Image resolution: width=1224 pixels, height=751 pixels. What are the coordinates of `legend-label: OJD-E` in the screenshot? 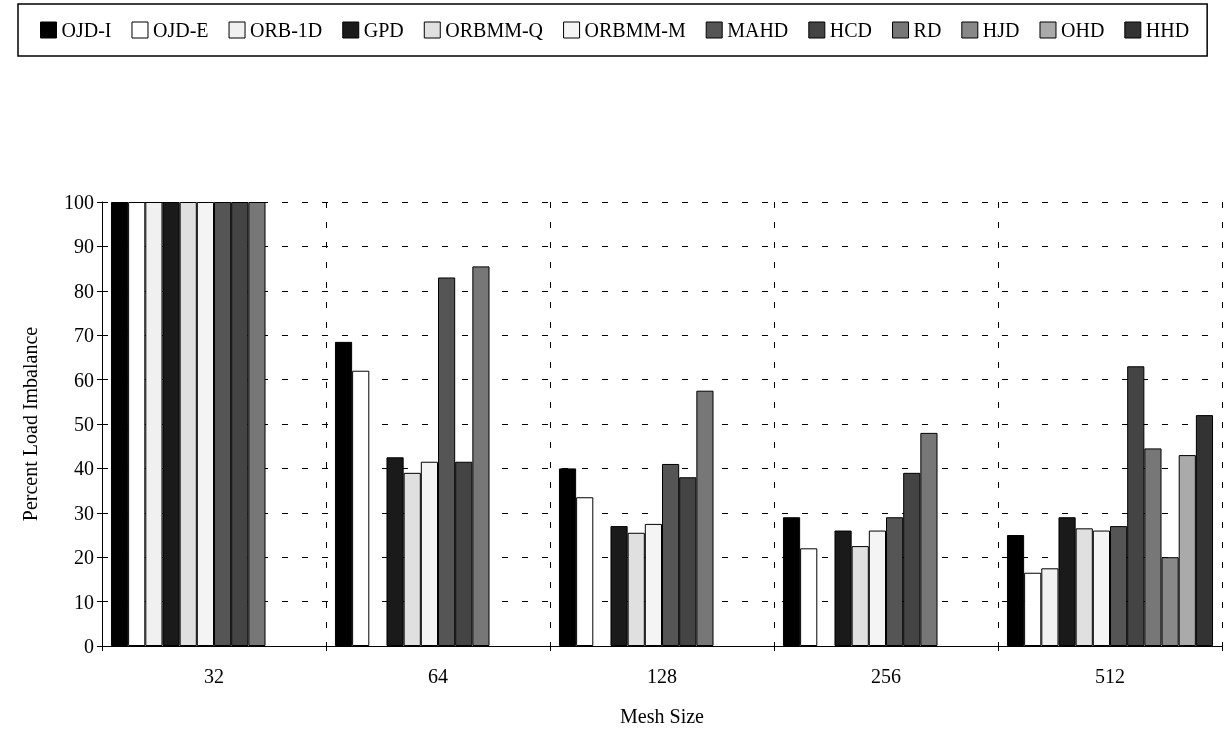 It's located at (180, 30).